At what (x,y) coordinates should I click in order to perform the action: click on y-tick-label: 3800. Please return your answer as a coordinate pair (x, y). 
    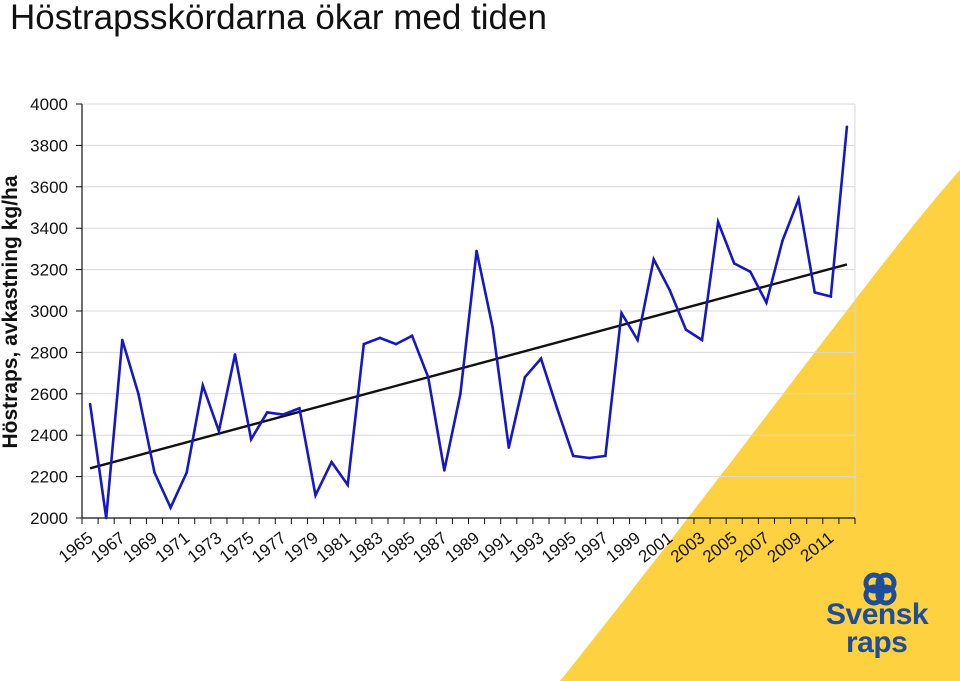
    Looking at the image, I should click on (49, 145).